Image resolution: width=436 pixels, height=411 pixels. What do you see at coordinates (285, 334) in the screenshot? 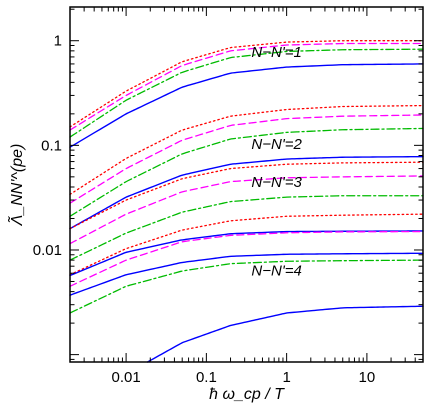
I see `series-line-g4-c6` at bounding box center [285, 334].